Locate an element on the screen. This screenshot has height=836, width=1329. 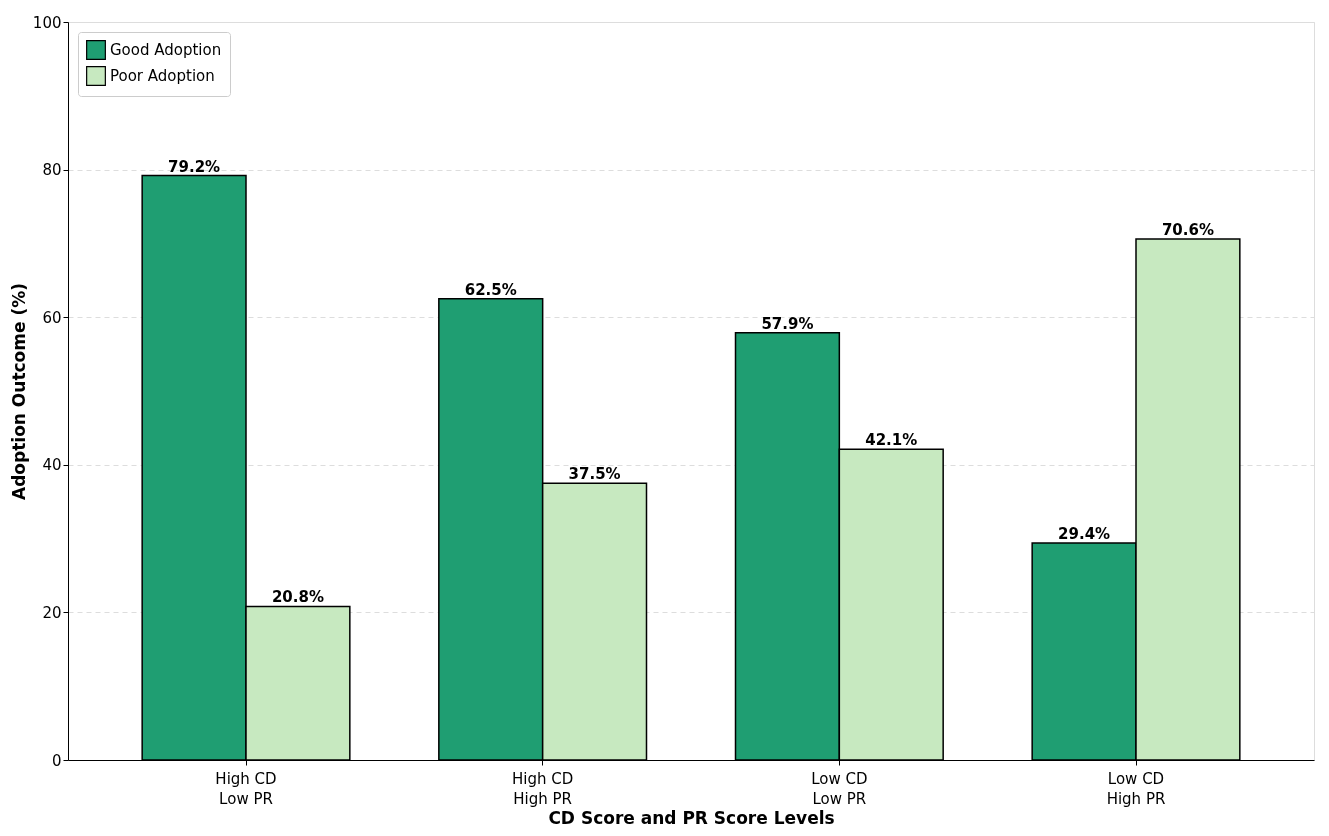
y-tick-label: 60 is located at coordinates (52, 317).